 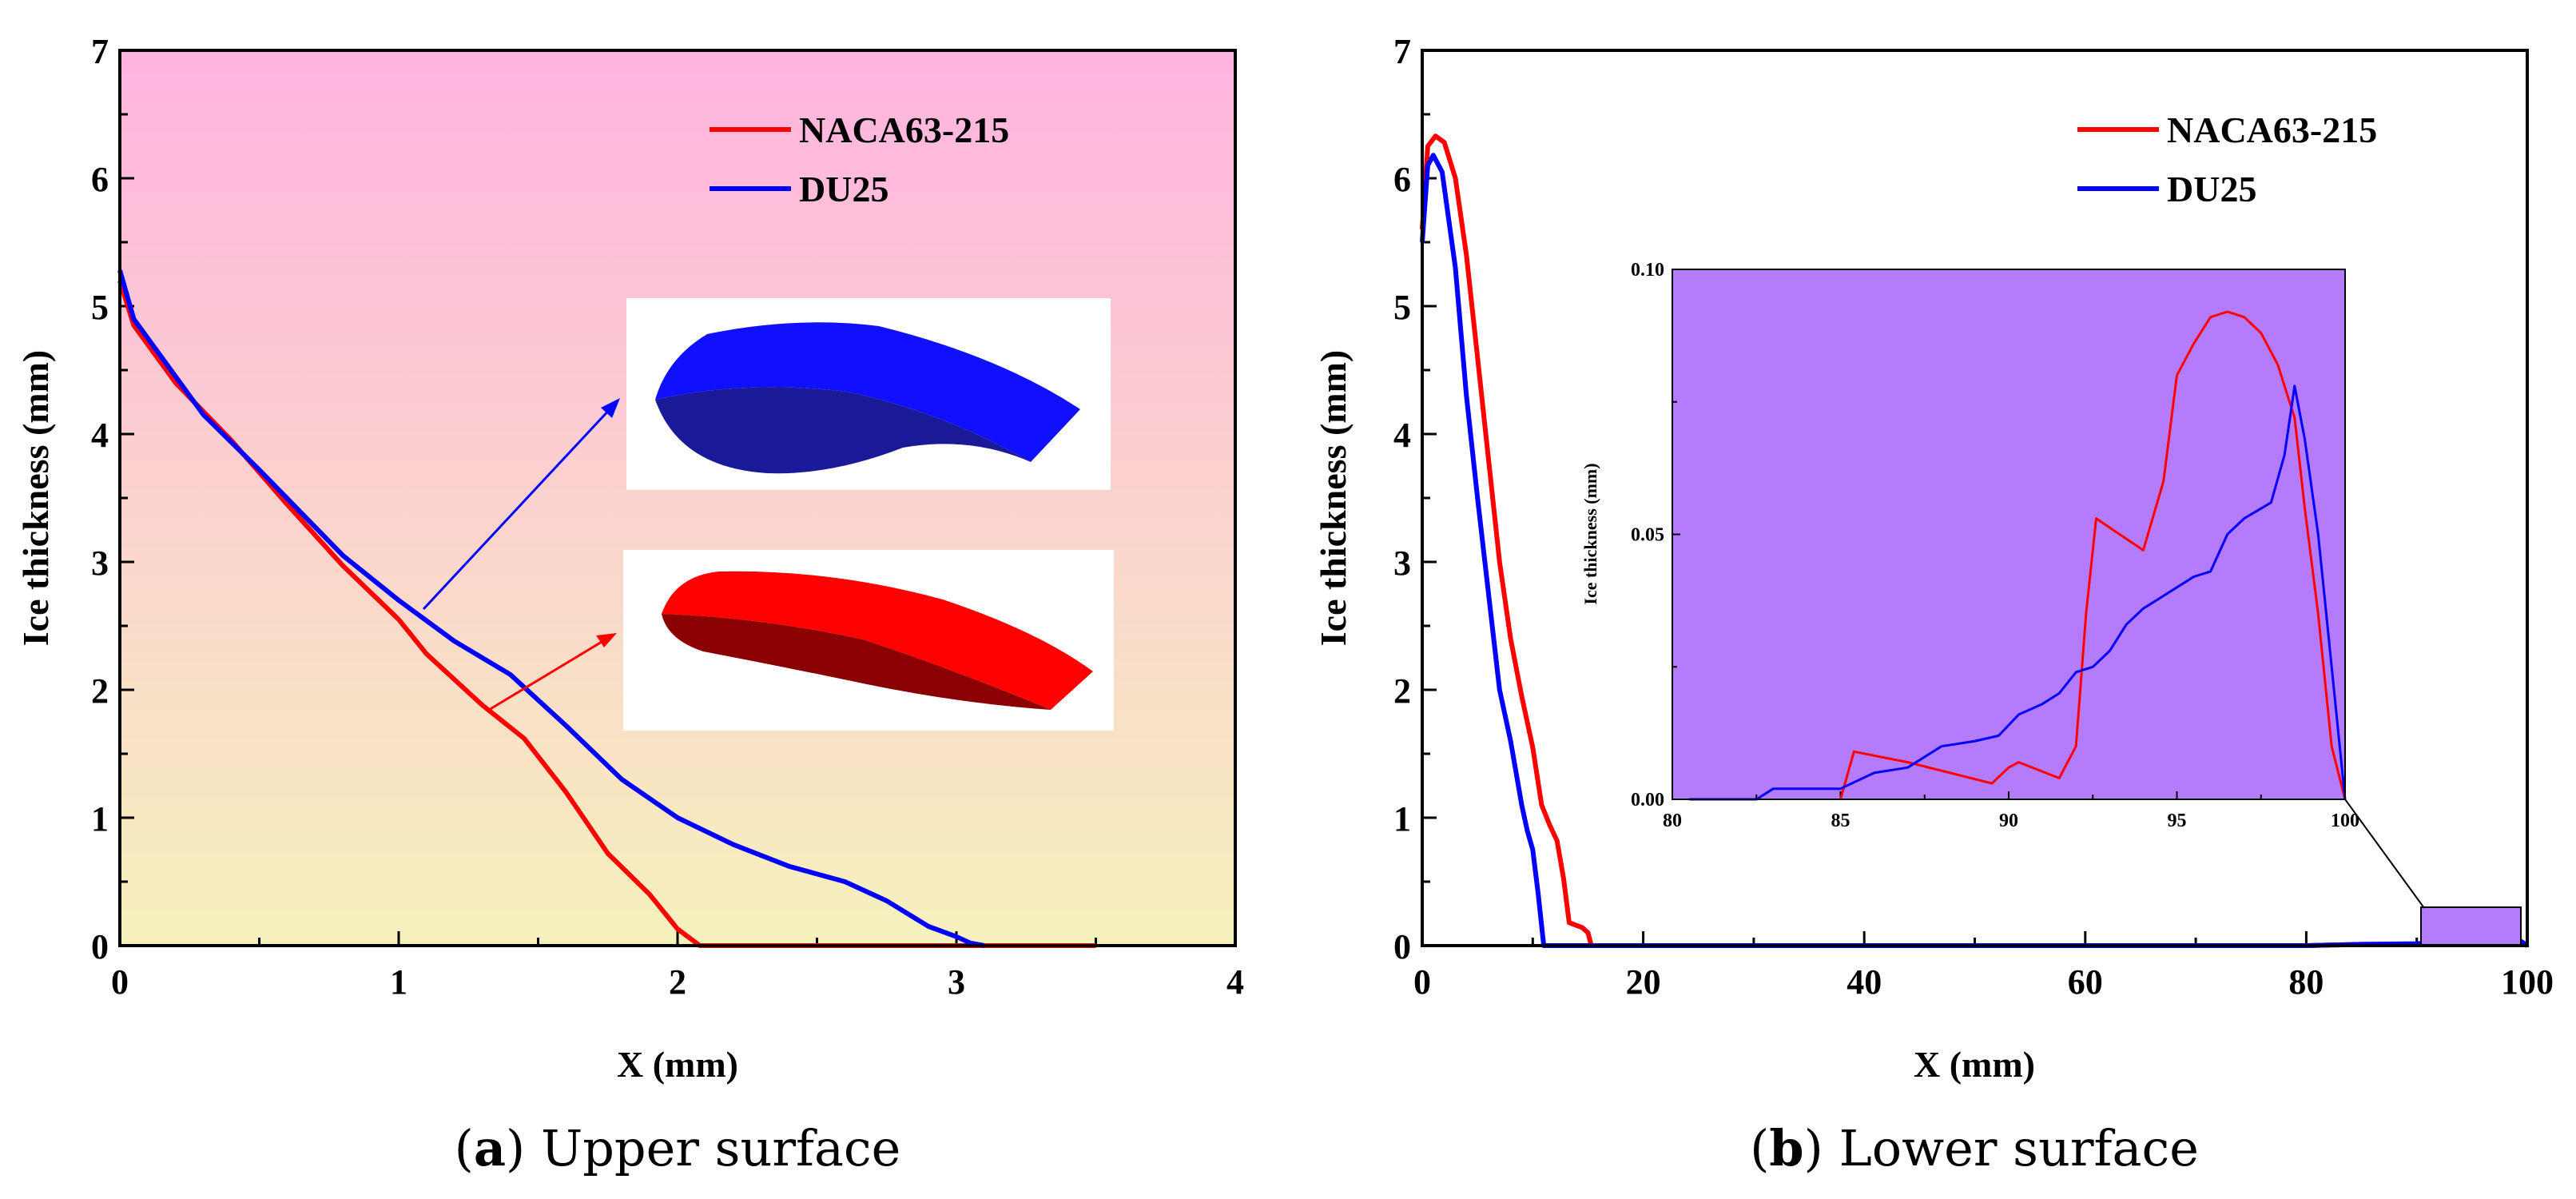 I want to click on panel-b-y-tick-label-3: 3, so click(x=1402, y=563).